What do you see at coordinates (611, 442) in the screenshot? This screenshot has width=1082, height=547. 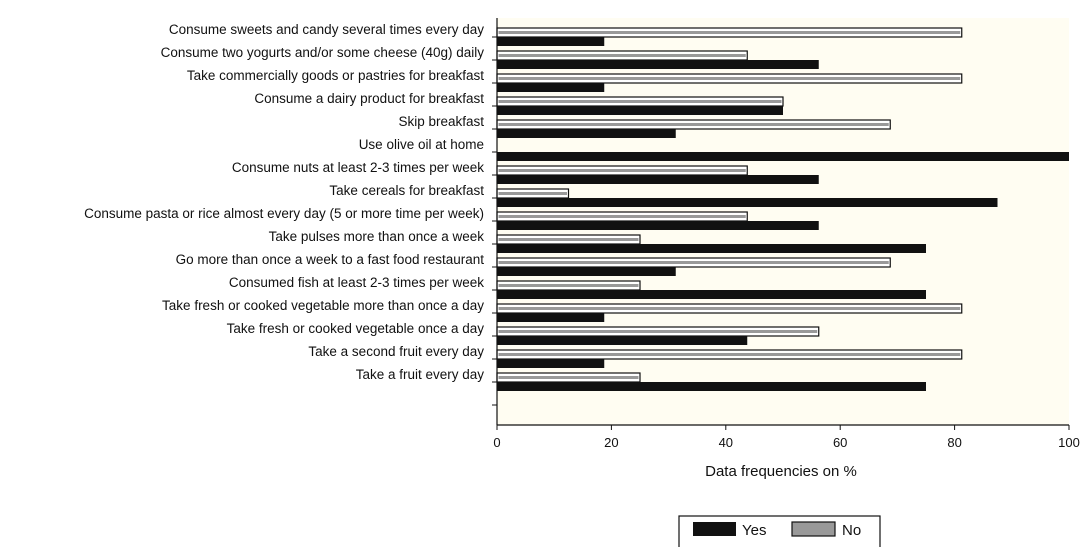 I see `x-tick-label-1: 20` at bounding box center [611, 442].